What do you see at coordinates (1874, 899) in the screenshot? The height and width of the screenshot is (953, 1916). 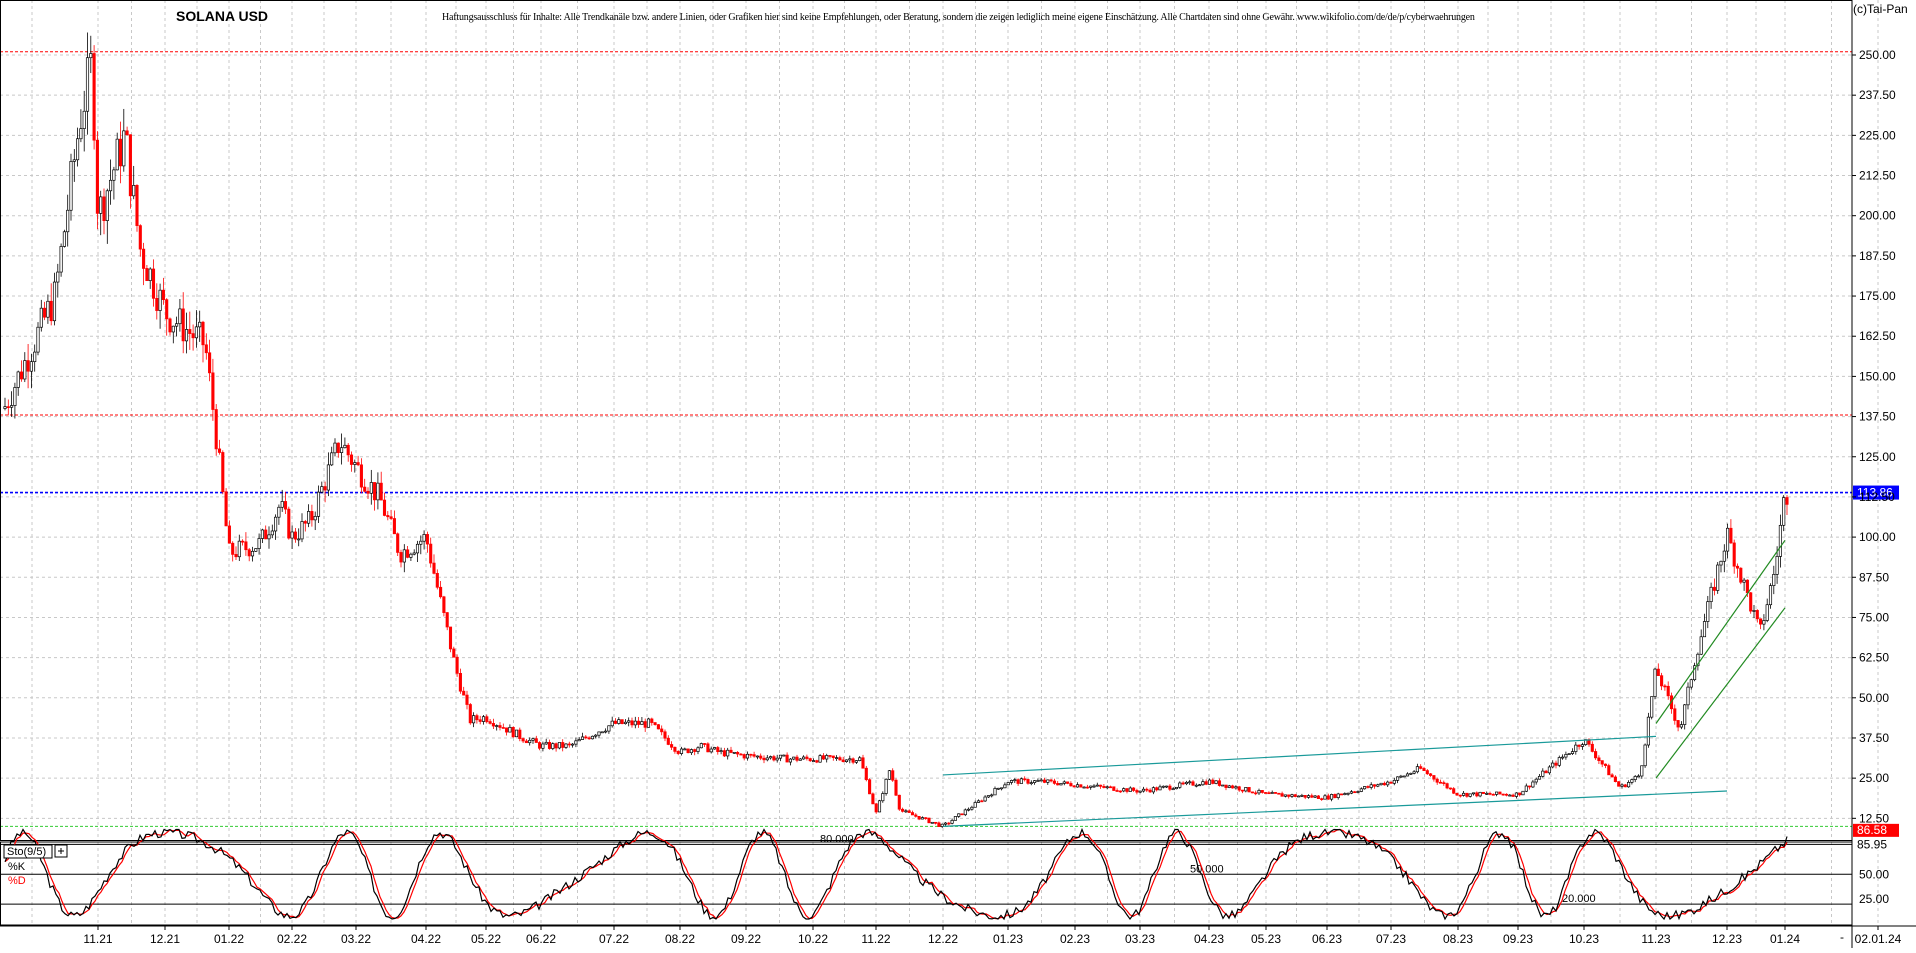 I see `stoch-y-tick-label: 25.00` at bounding box center [1874, 899].